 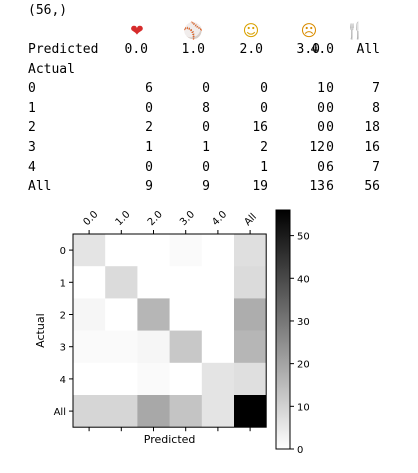 I want to click on x-tick-label: 0.0, so click(x=90, y=218).